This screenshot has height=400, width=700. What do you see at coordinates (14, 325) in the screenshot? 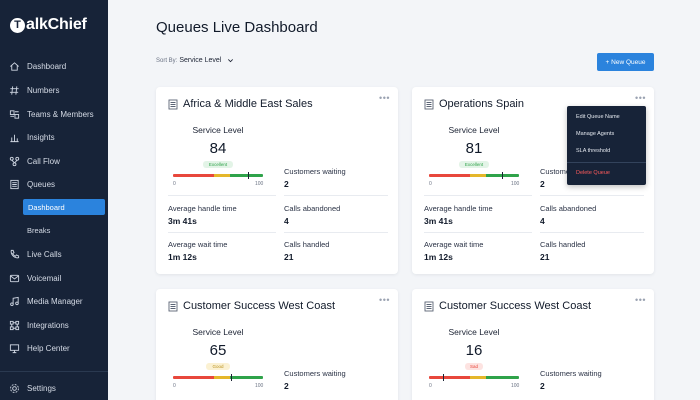
I see `integrations-icon` at bounding box center [14, 325].